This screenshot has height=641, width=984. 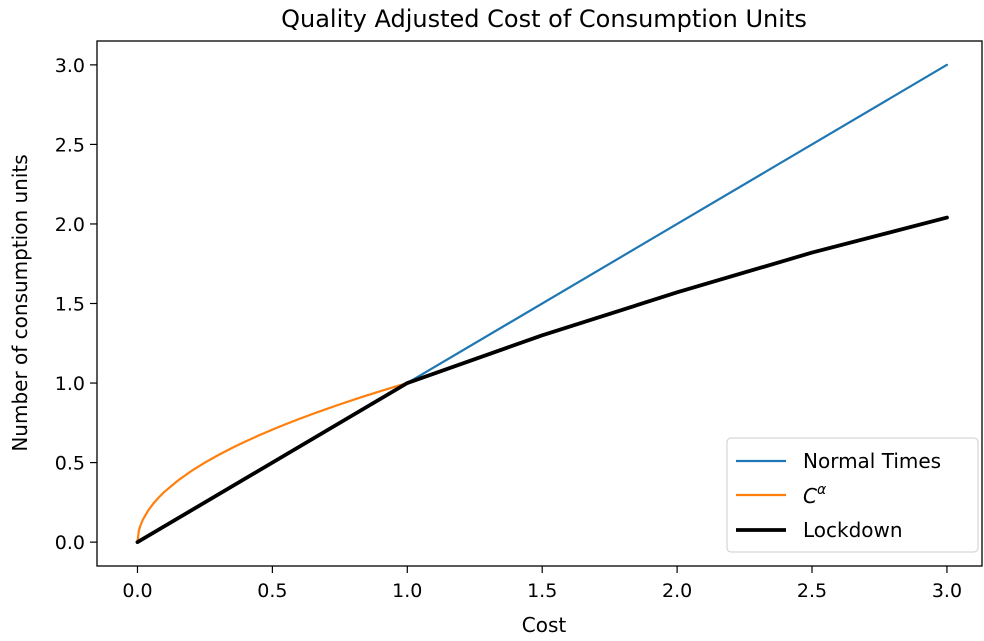 What do you see at coordinates (70, 464) in the screenshot?
I see `y-tick-label: 0.5` at bounding box center [70, 464].